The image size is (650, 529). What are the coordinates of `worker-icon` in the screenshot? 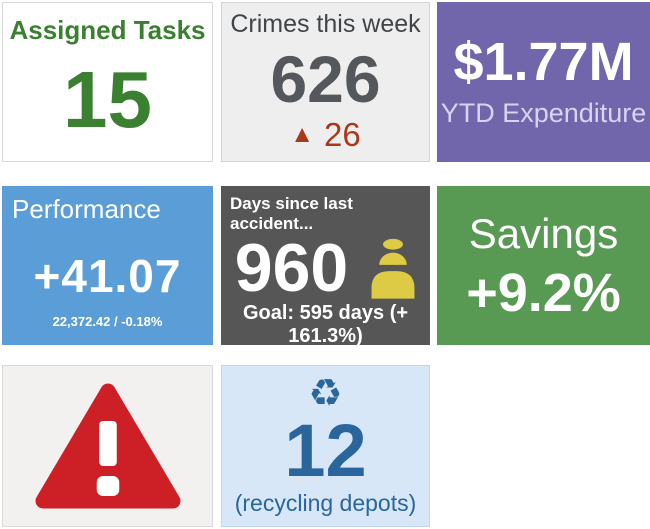 It's located at (393, 268).